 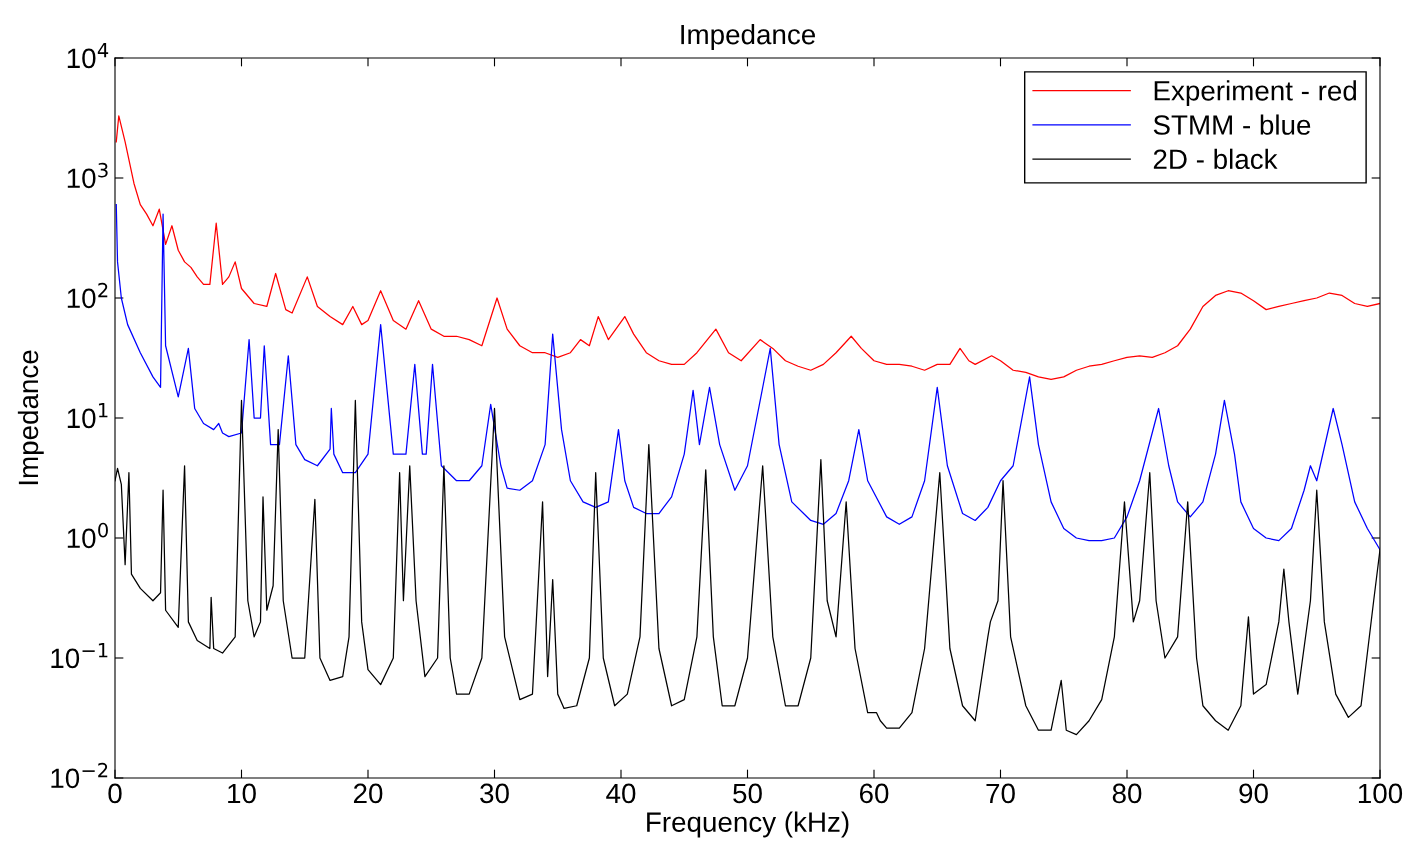 What do you see at coordinates (87, 295) in the screenshot?
I see `y-tick-label: 10$^{2}$` at bounding box center [87, 295].